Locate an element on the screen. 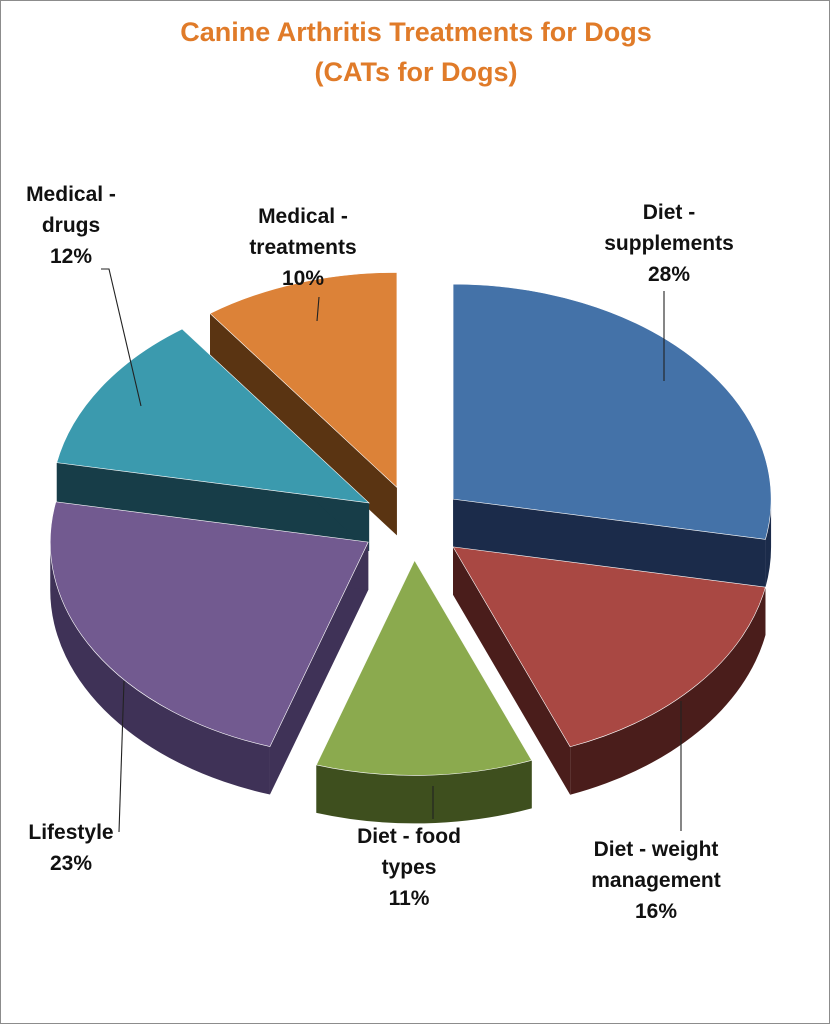 The height and width of the screenshot is (1025, 830). slice-percent-label: 23% is located at coordinates (71, 863).